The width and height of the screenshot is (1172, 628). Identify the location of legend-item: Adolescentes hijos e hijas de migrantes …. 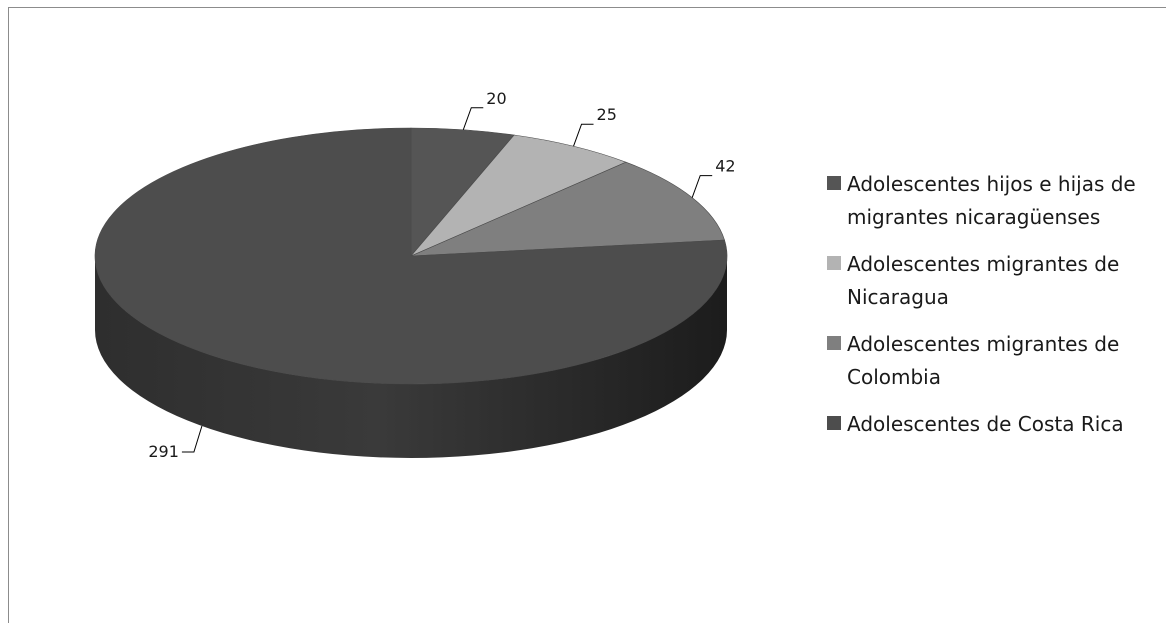
(997, 201).